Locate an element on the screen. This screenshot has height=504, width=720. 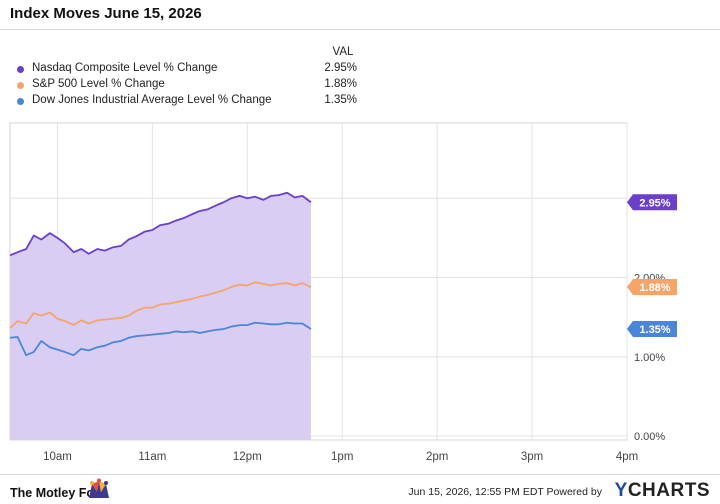
legend-label: S&P 500 Level % Change is located at coordinates (98, 84).